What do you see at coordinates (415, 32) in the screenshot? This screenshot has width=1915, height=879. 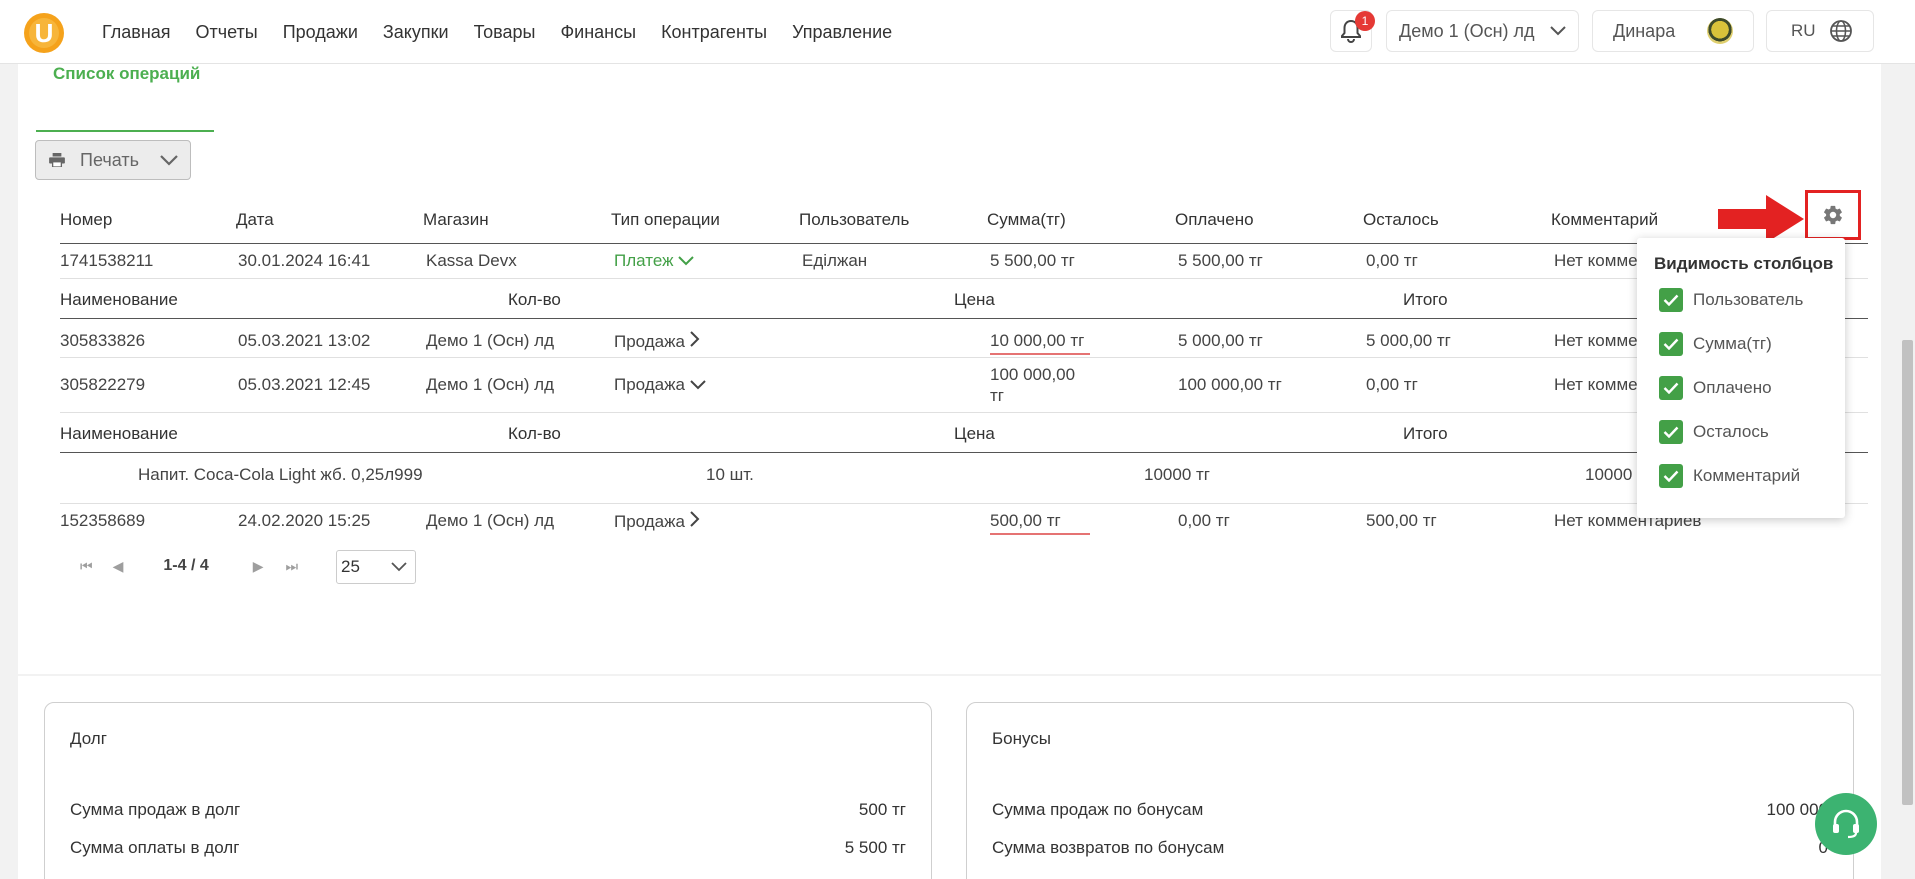 I see `nav-item-purchases: Закупки` at bounding box center [415, 32].